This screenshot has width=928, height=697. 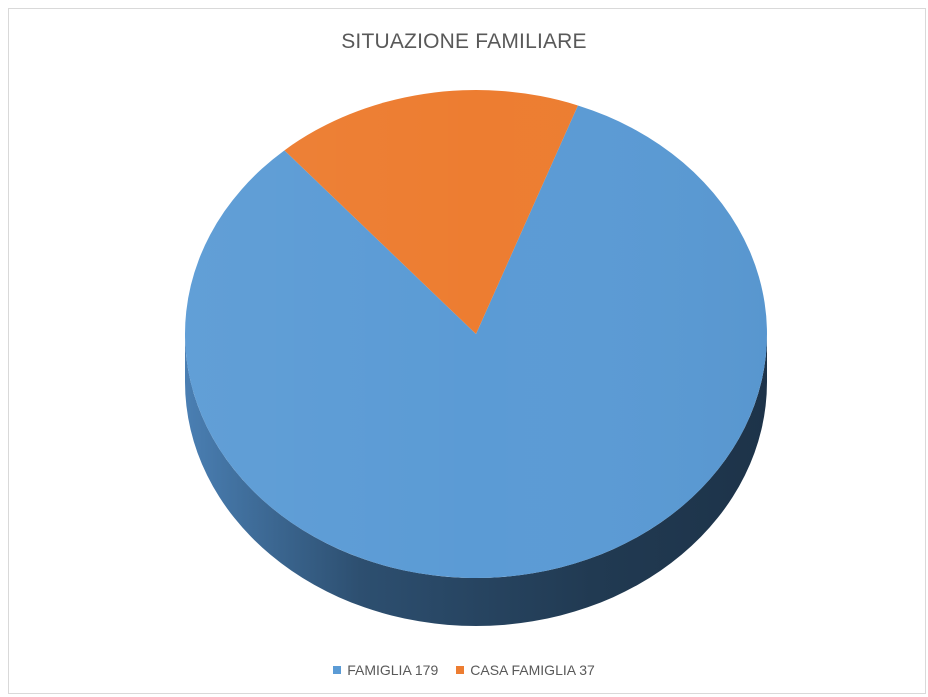 What do you see at coordinates (464, 41) in the screenshot?
I see `chart-title: SITUAZIONE FAMILIARE` at bounding box center [464, 41].